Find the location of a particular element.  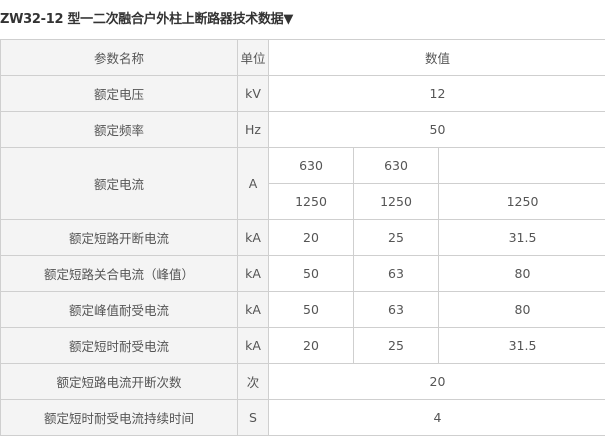

param-cell: 额定短时耐受电流持续时间 is located at coordinates (119, 417).